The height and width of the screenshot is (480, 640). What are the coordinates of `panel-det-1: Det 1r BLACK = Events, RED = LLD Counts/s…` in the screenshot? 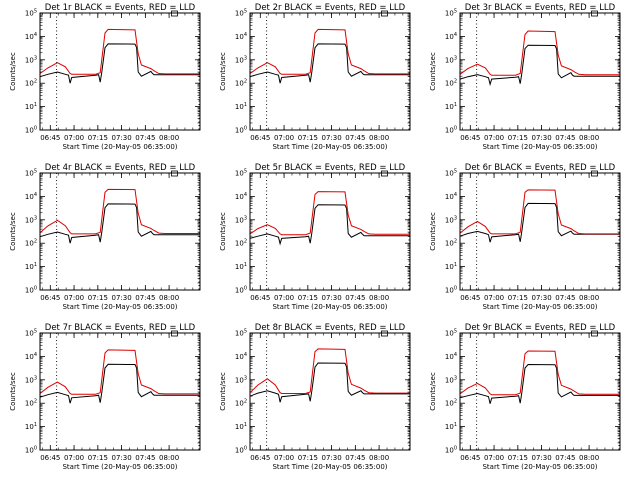 It's located at (105, 77).